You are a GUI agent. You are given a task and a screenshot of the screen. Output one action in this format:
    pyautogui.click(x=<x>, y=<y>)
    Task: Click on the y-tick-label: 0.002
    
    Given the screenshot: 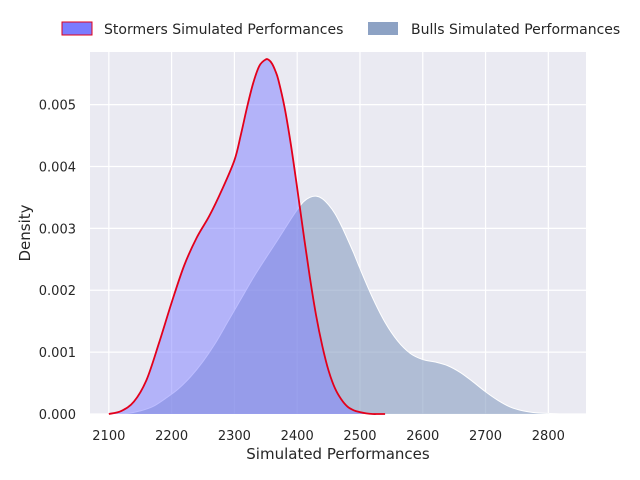 What is the action you would take?
    pyautogui.click(x=57, y=291)
    